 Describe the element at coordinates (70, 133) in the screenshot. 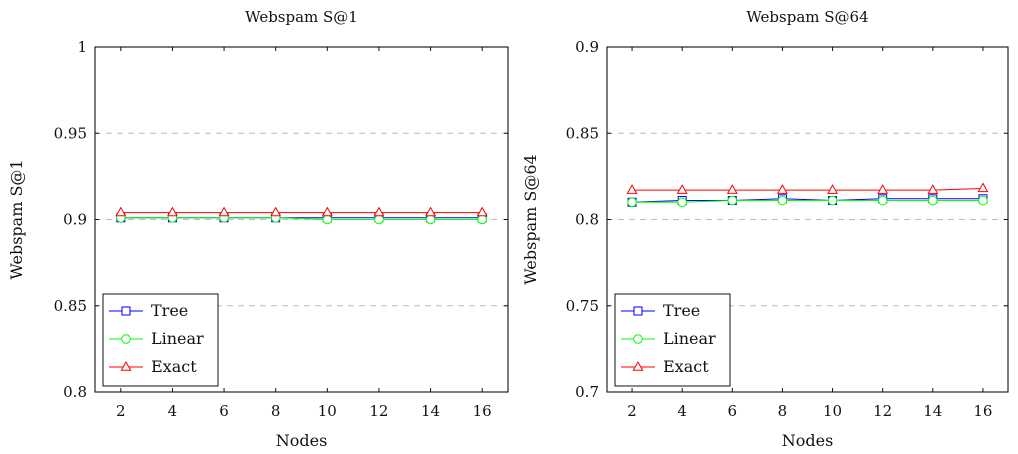

I see `y-tick-label: 0.95` at that location.